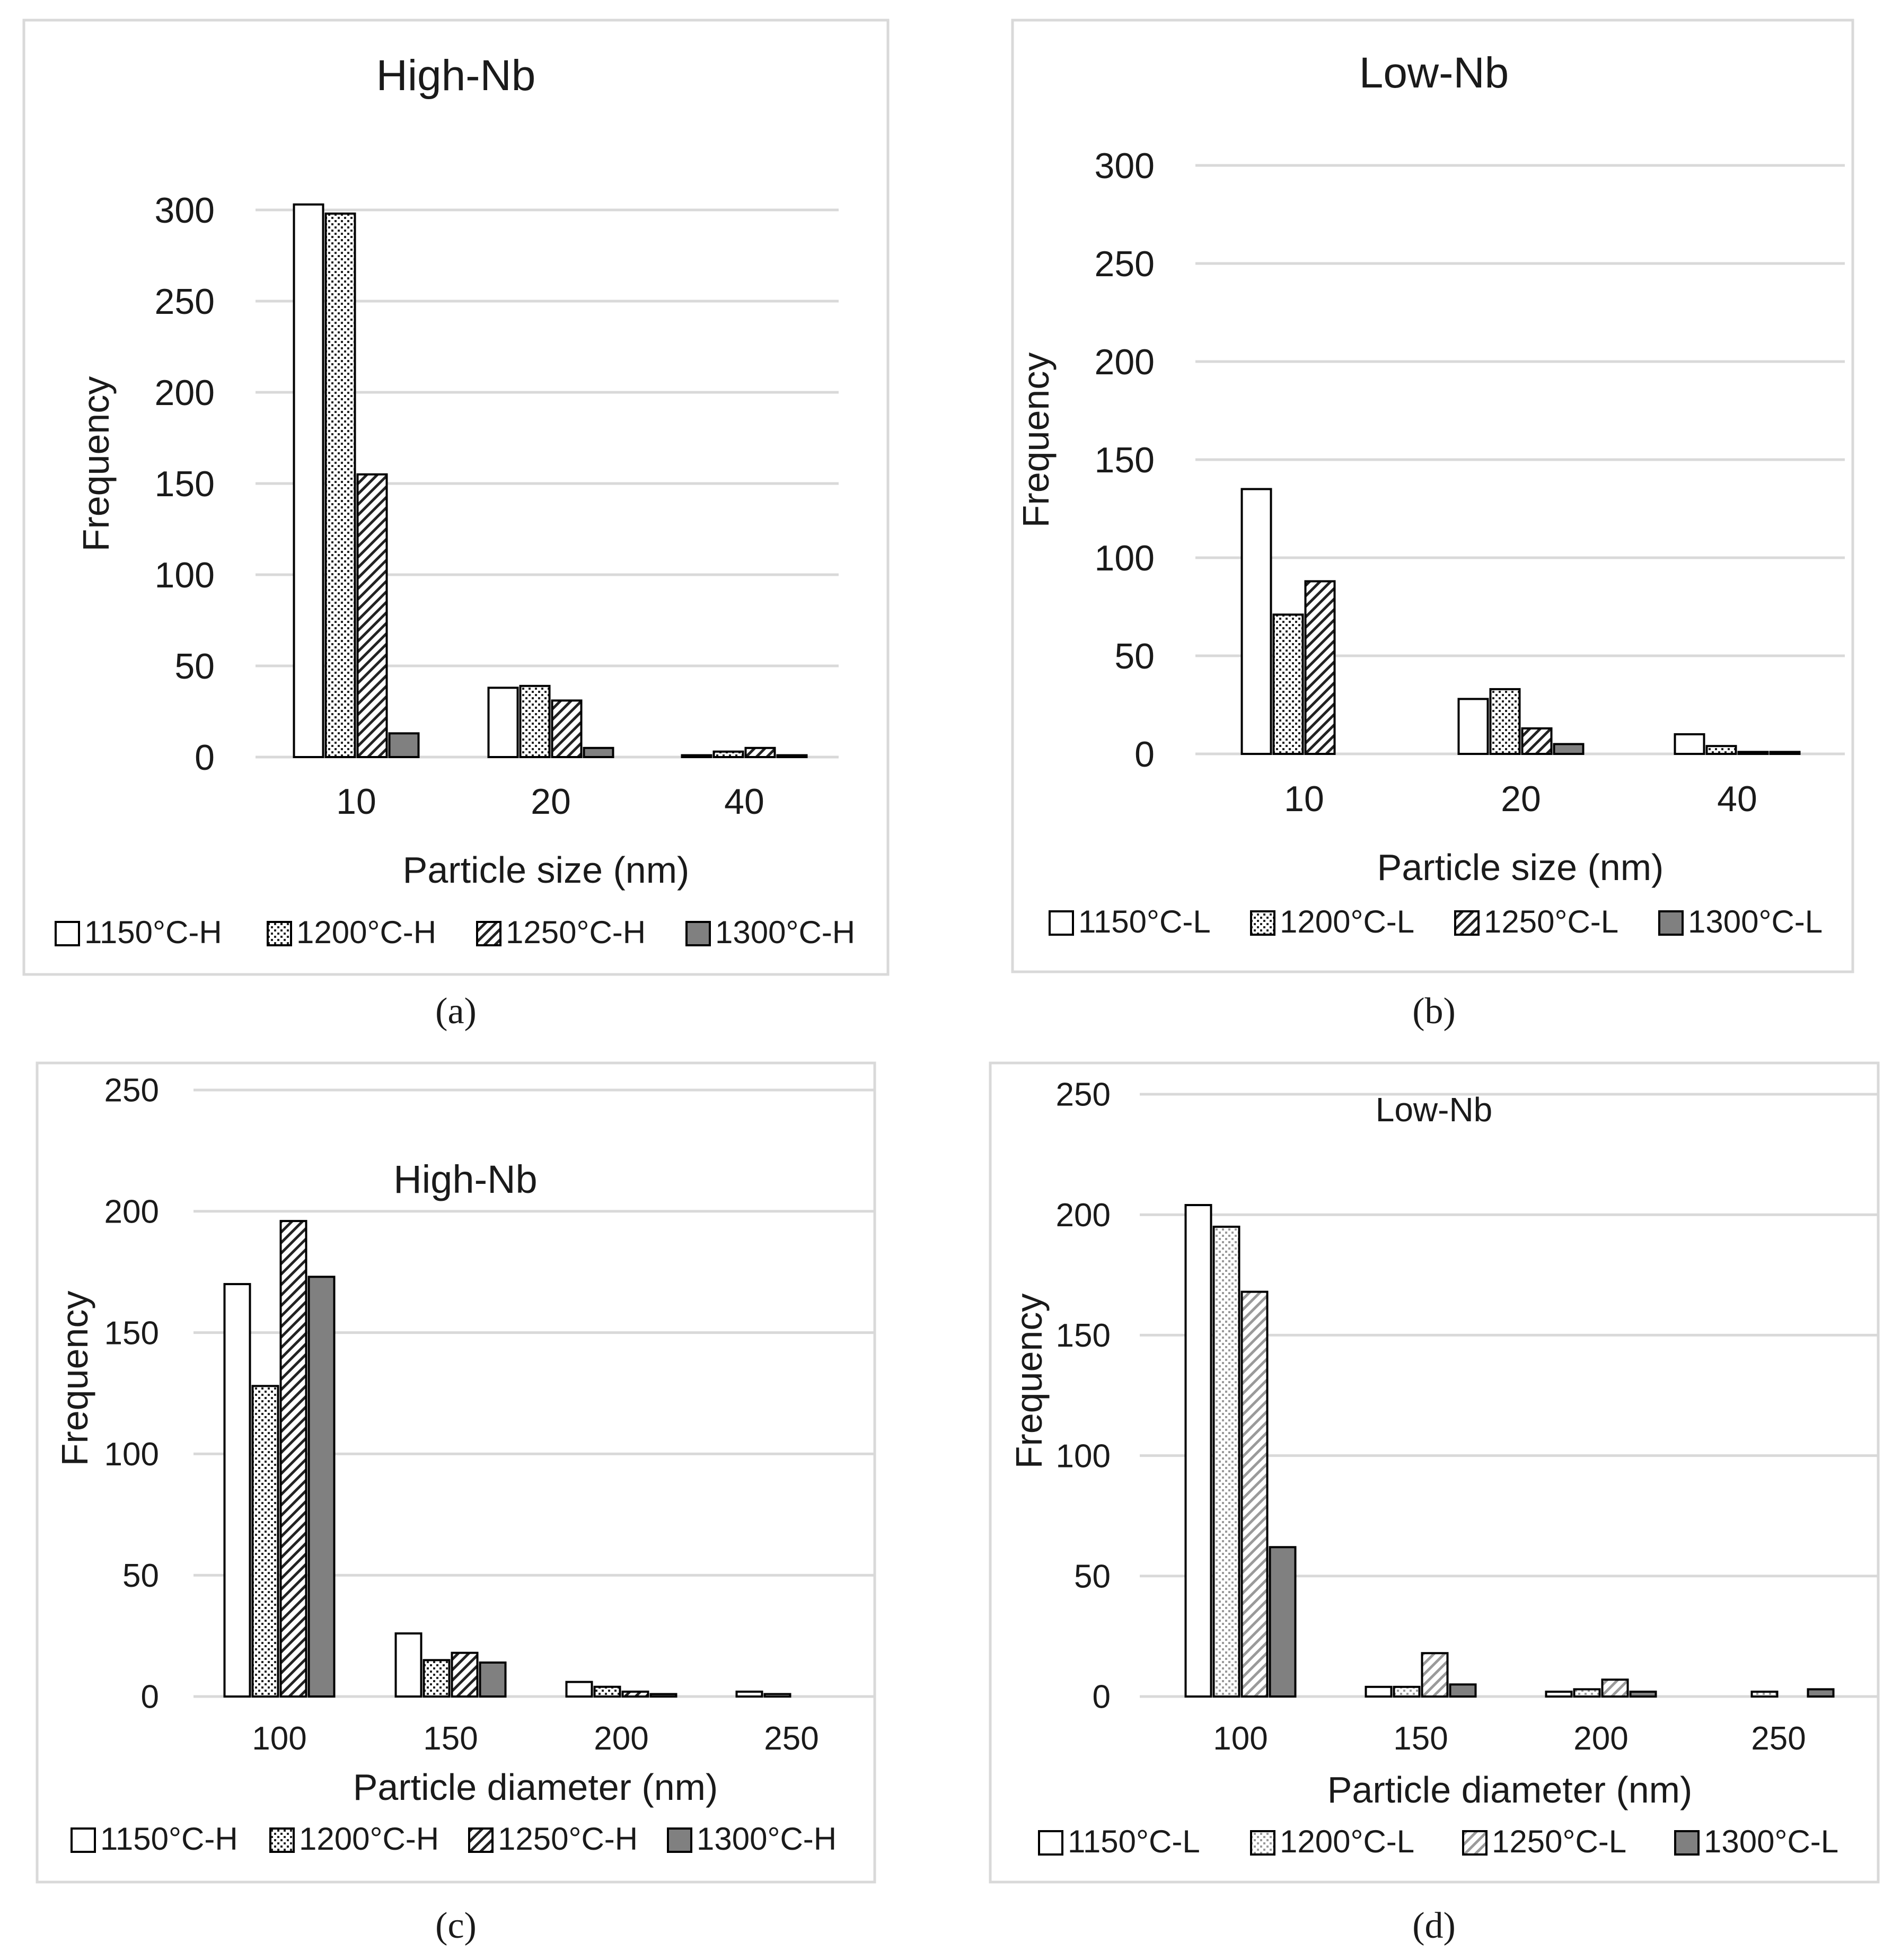 Image resolution: width=1901 pixels, height=1960 pixels. Describe the element at coordinates (1256, 621) in the screenshot. I see `bar-1150°C-L-10` at that location.